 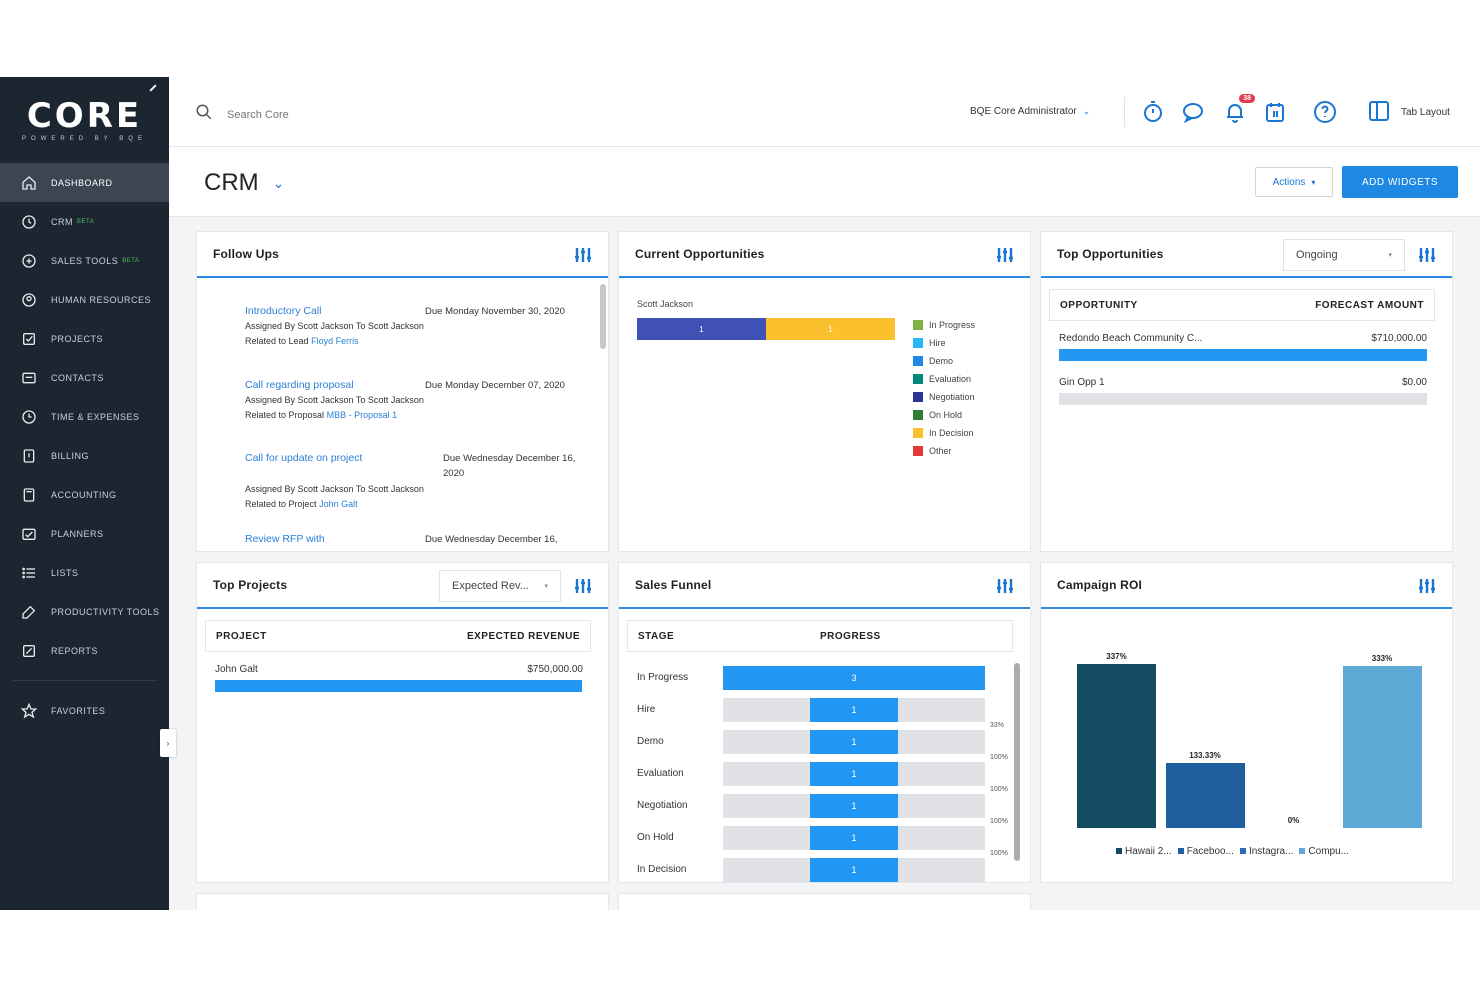 I want to click on core-logo: CORE POWERED BY BQE, so click(x=84, y=120).